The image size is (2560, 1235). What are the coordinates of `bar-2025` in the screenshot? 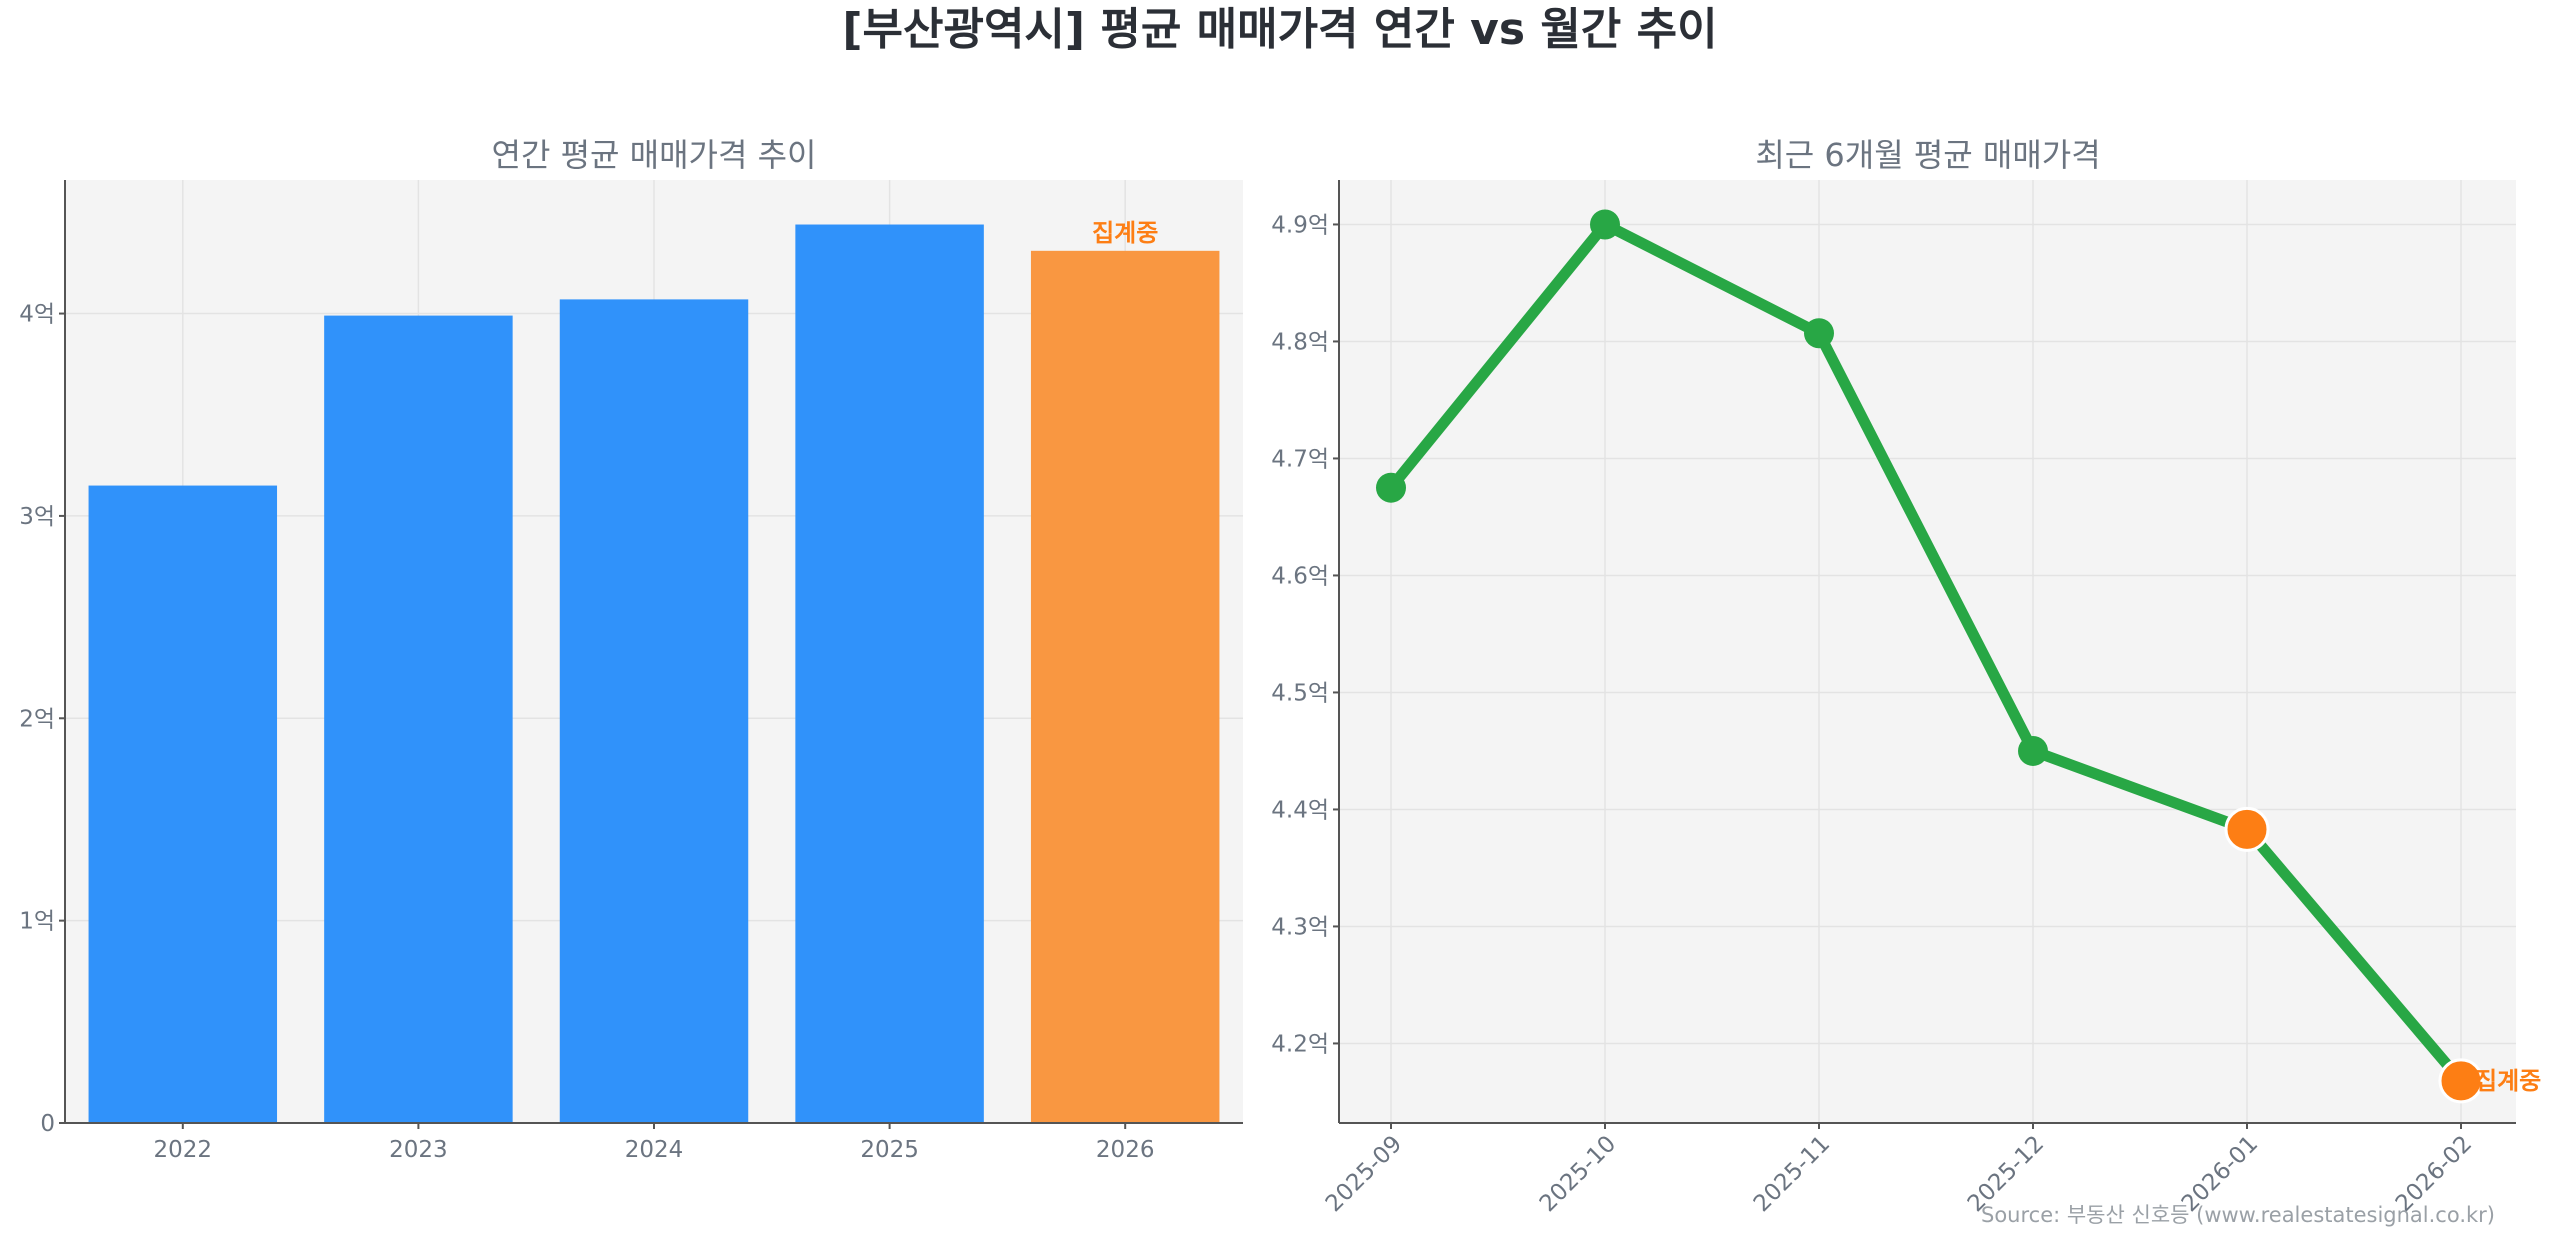 It's located at (889, 674).